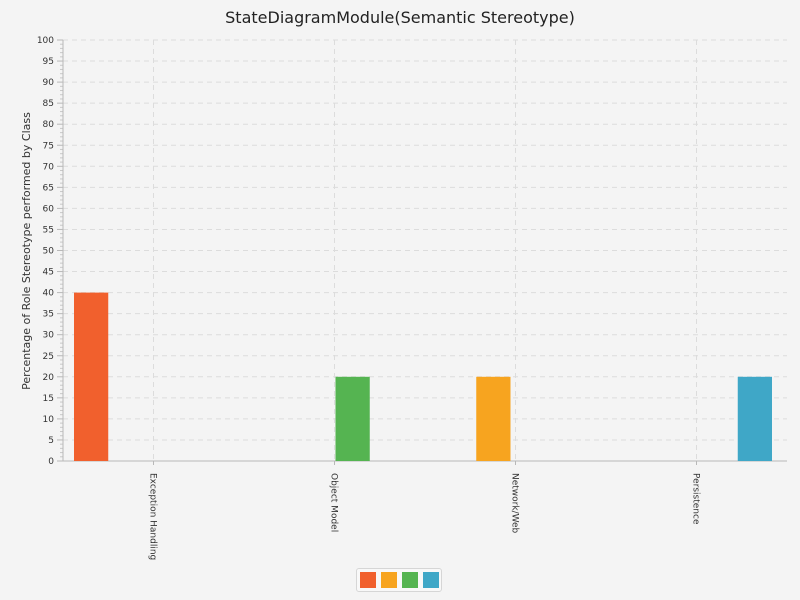  I want to click on y-tick-label: 5, so click(51, 441).